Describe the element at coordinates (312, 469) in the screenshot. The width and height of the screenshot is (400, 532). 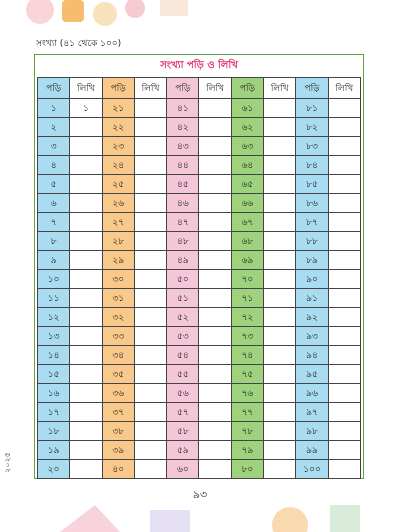
I see `table-cell: ১০০` at that location.